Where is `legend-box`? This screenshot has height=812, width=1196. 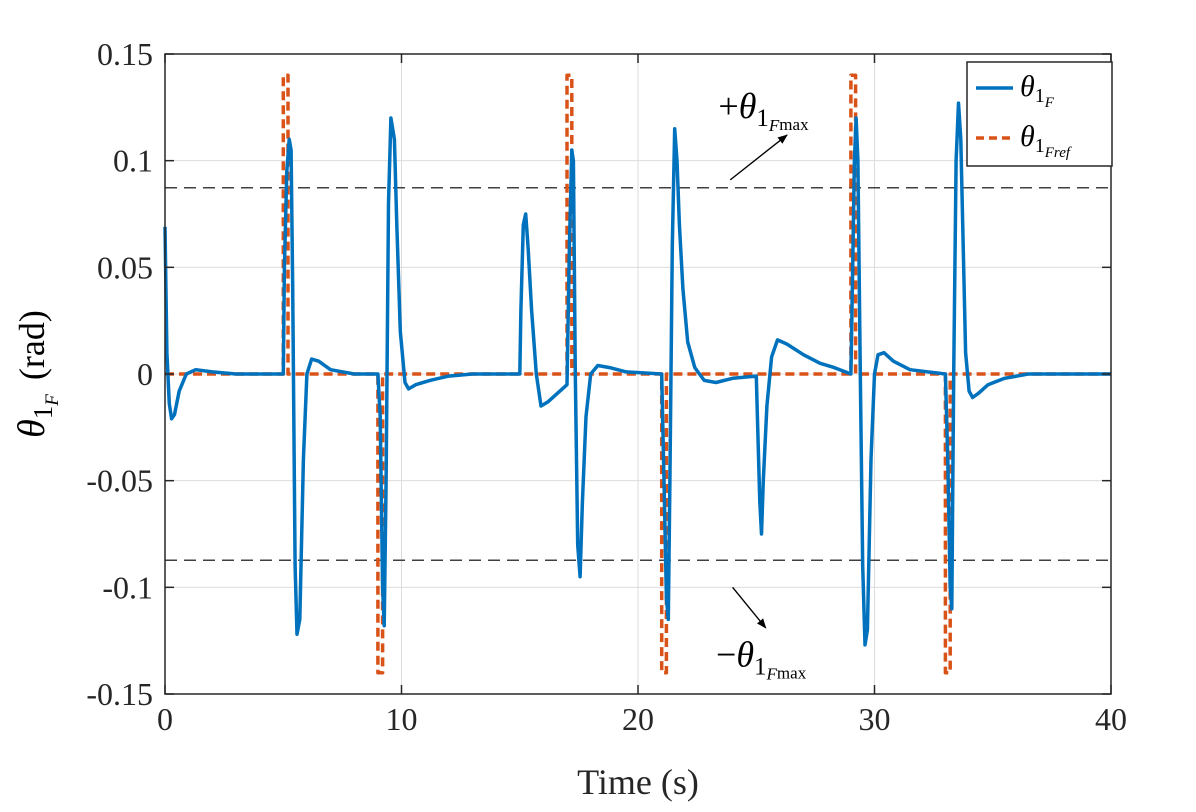 legend-box is located at coordinates (1039, 114).